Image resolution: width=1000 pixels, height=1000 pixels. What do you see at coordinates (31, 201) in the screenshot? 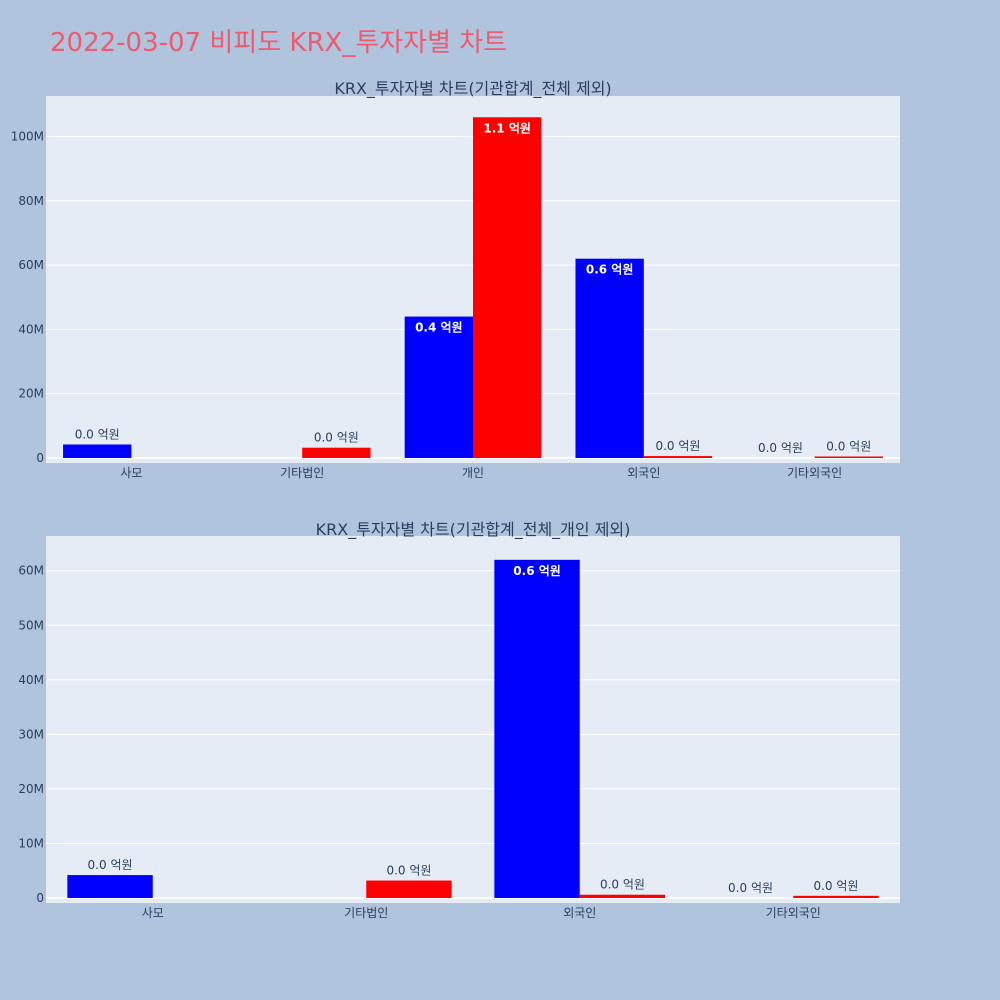
I see `y-tick-label: 80M` at bounding box center [31, 201].